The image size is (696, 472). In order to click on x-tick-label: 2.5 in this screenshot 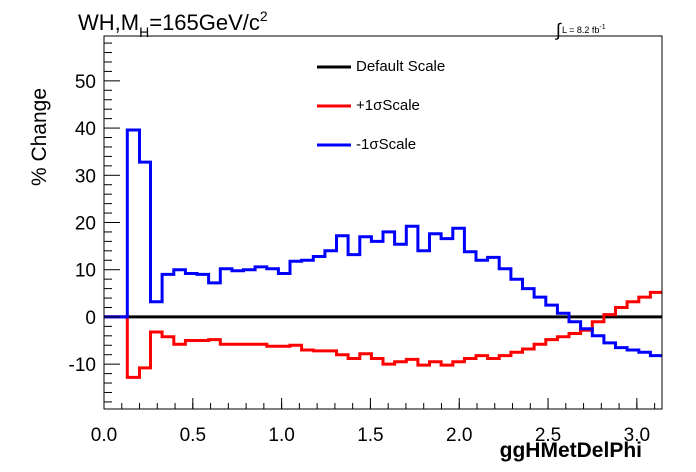, I will do `click(548, 435)`.